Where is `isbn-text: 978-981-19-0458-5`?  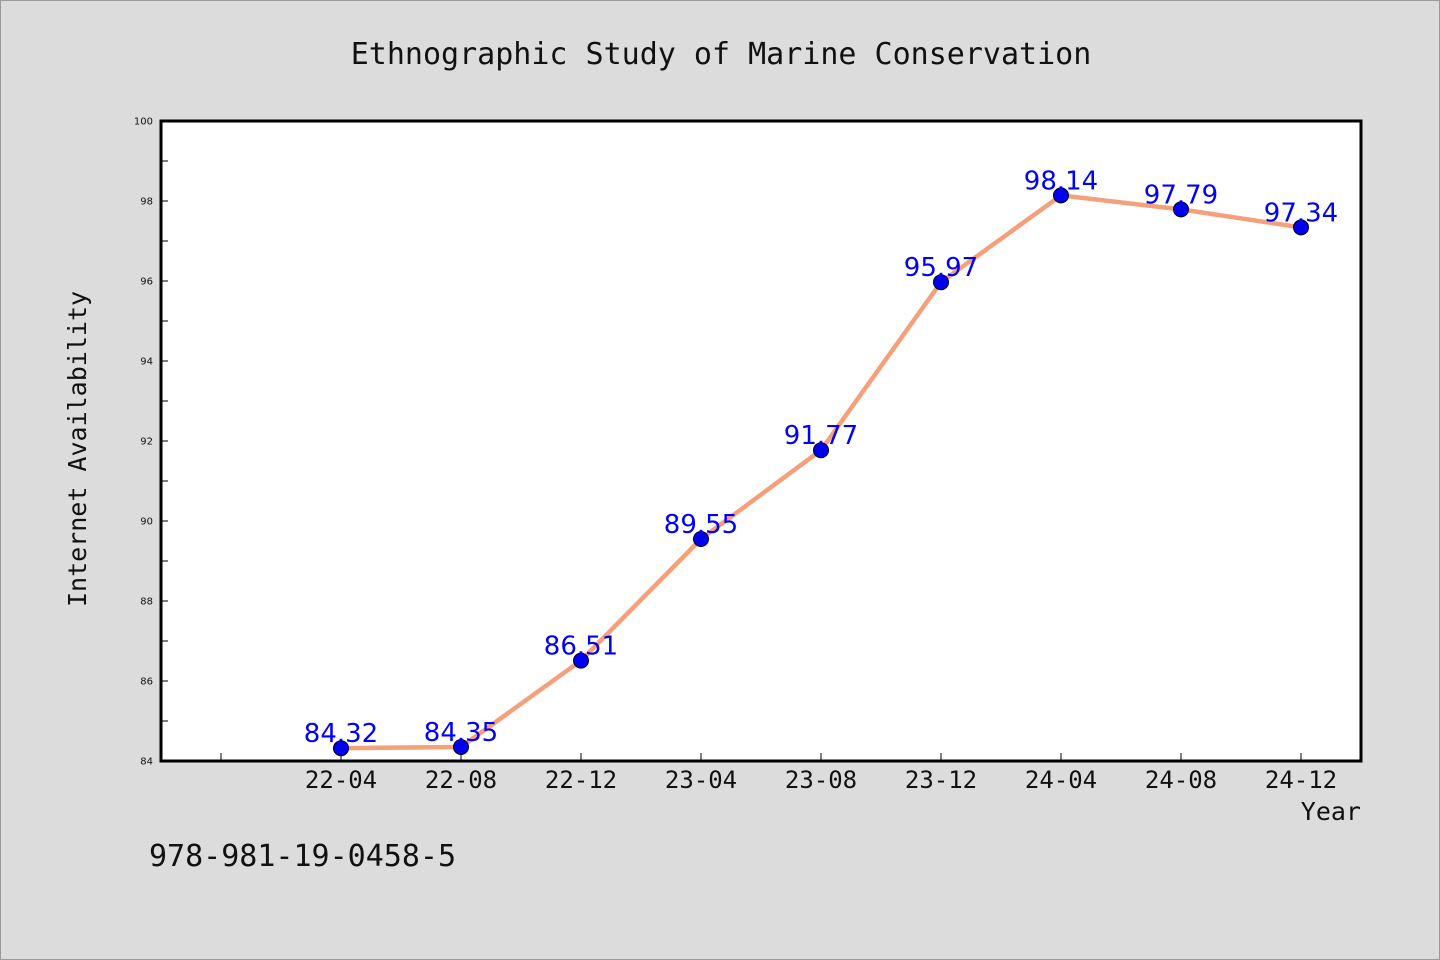 isbn-text: 978-981-19-0458-5 is located at coordinates (302, 856).